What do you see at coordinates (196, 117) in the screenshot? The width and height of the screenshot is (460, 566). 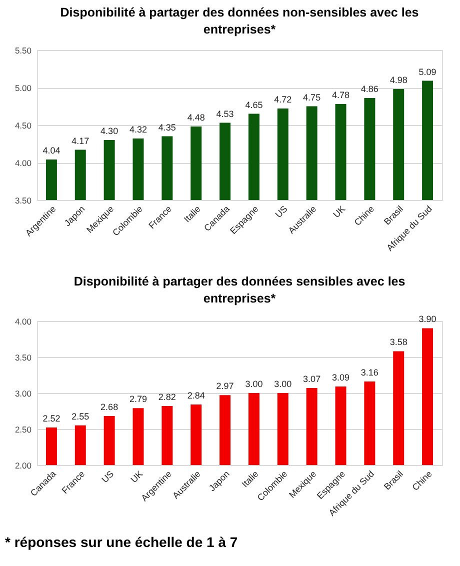 I see `data-label: 4.48` at bounding box center [196, 117].